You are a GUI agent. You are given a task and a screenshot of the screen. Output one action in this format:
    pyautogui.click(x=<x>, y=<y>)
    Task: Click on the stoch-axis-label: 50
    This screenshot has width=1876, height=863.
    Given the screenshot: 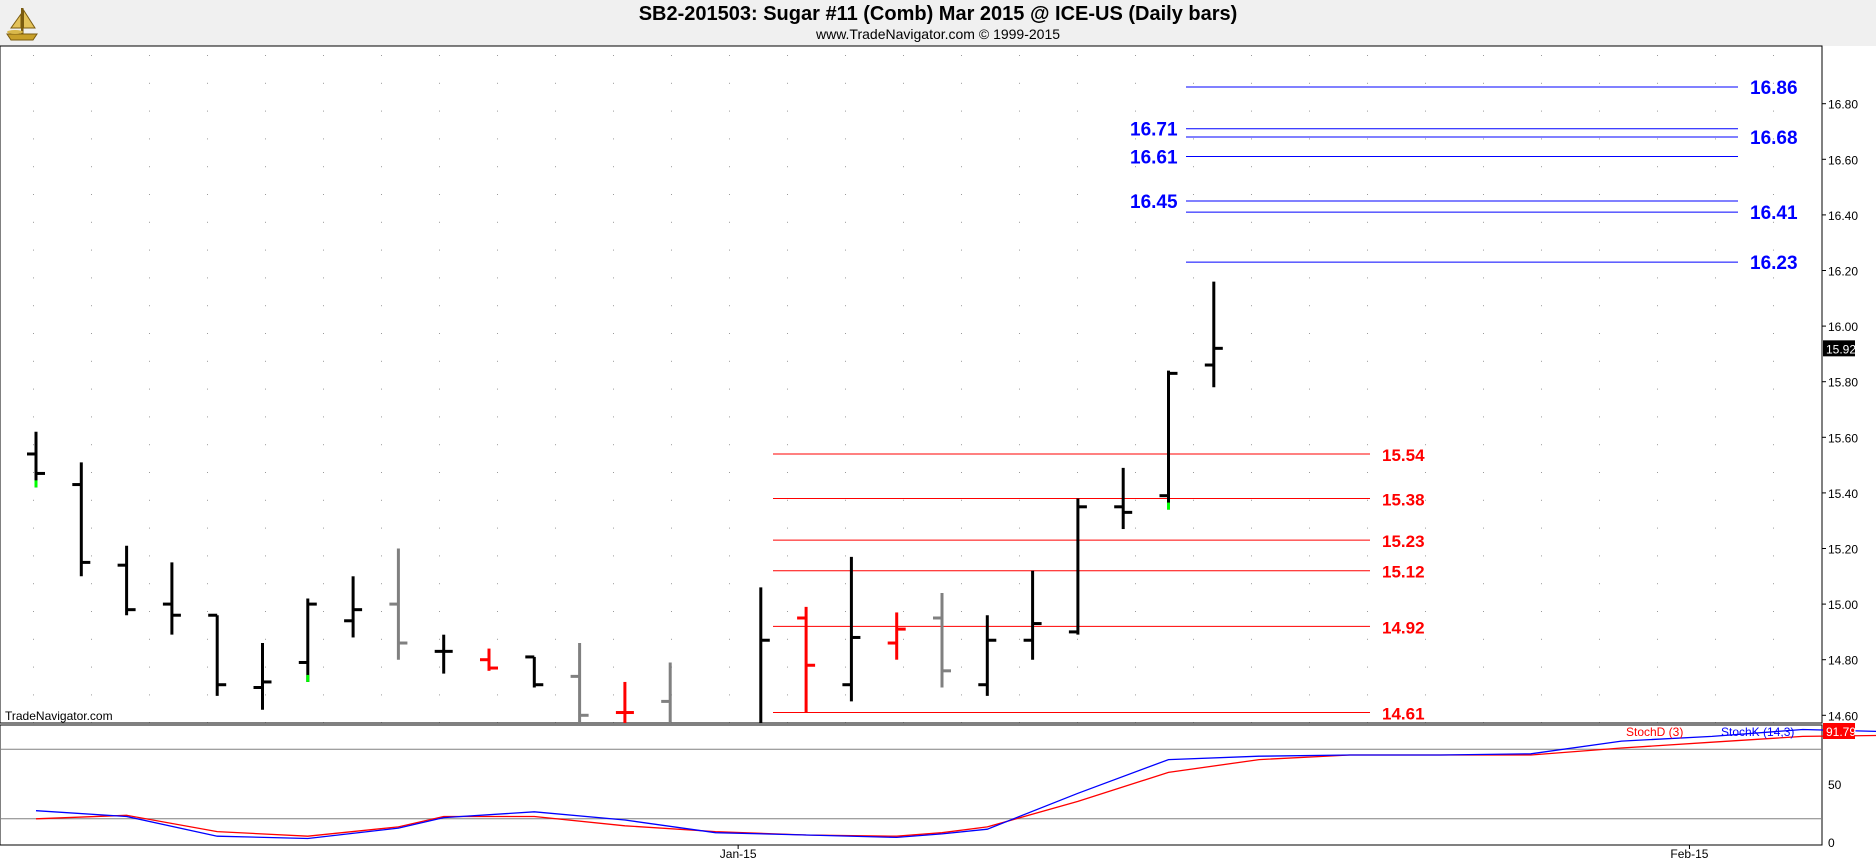 What is the action you would take?
    pyautogui.click(x=1835, y=785)
    